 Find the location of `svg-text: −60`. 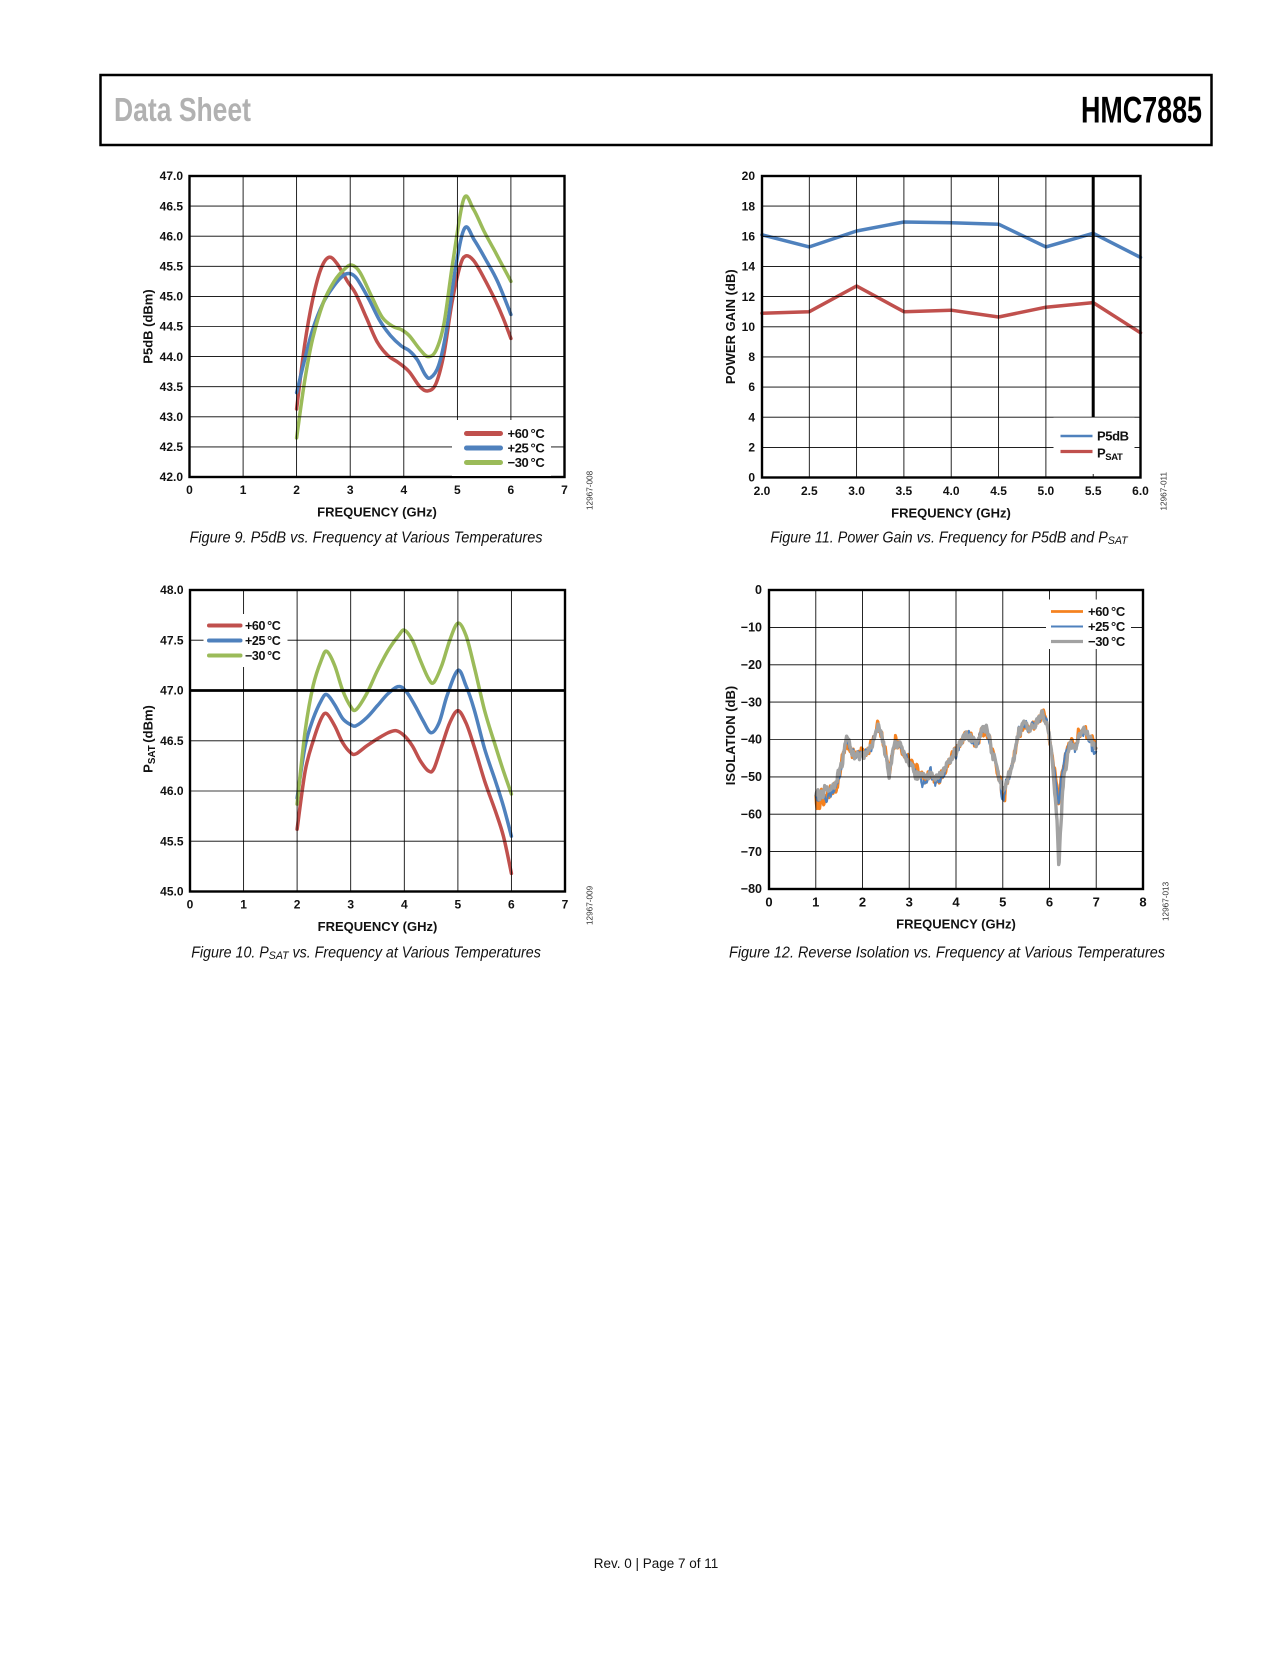

svg-text: −60 is located at coordinates (751, 815).